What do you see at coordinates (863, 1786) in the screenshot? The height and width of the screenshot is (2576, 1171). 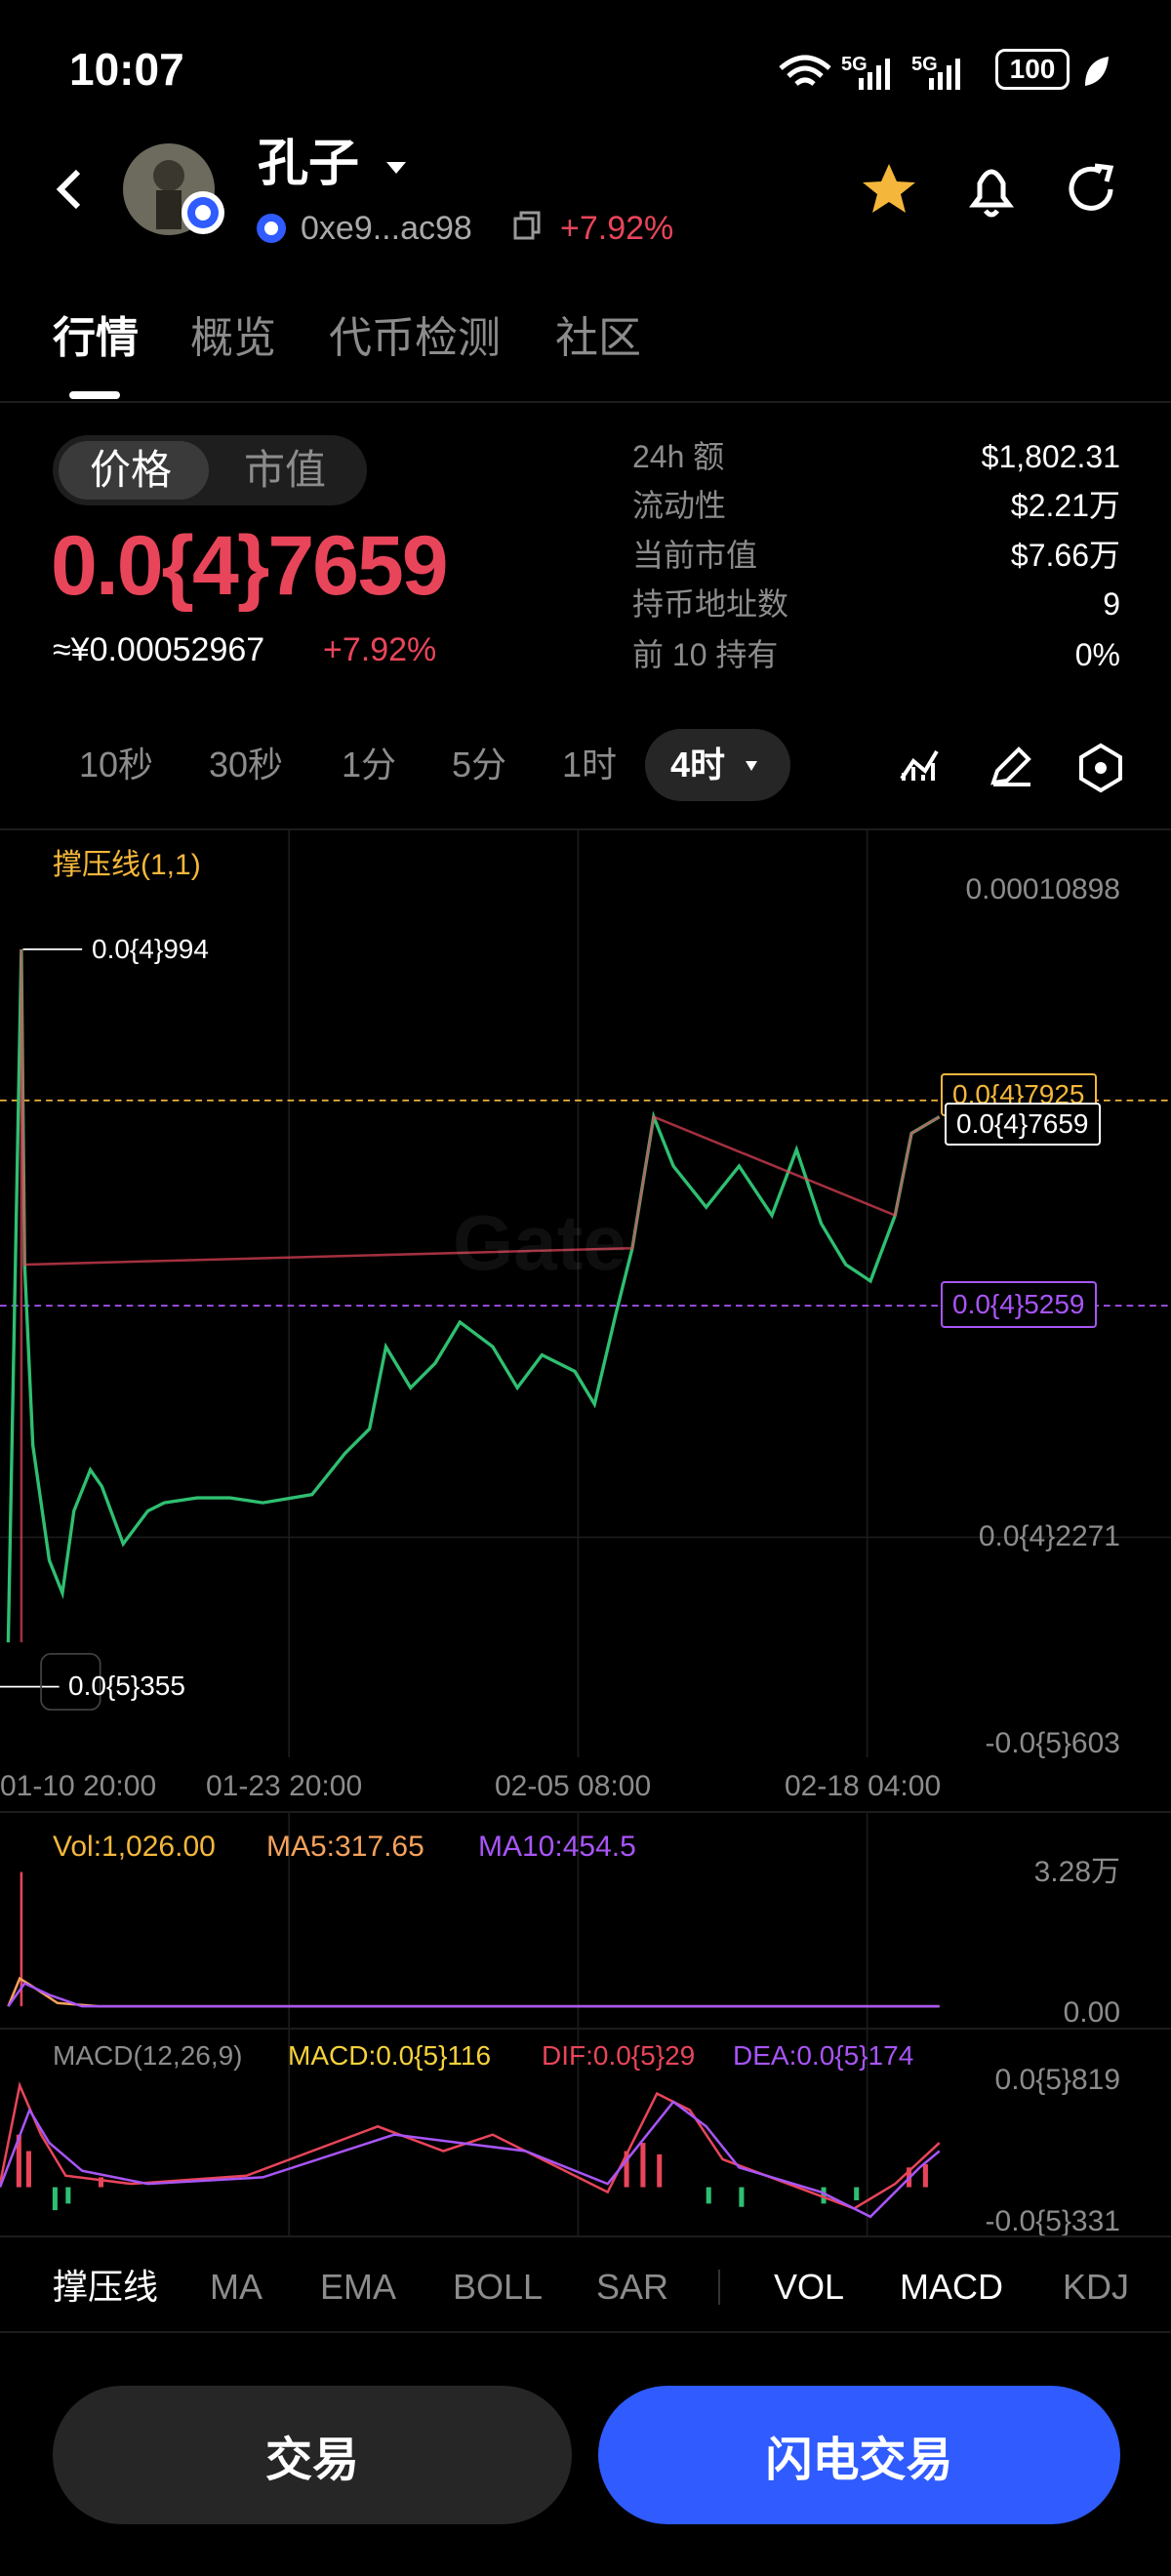 I see `x-axis-label: 02-18 04:00` at bounding box center [863, 1786].